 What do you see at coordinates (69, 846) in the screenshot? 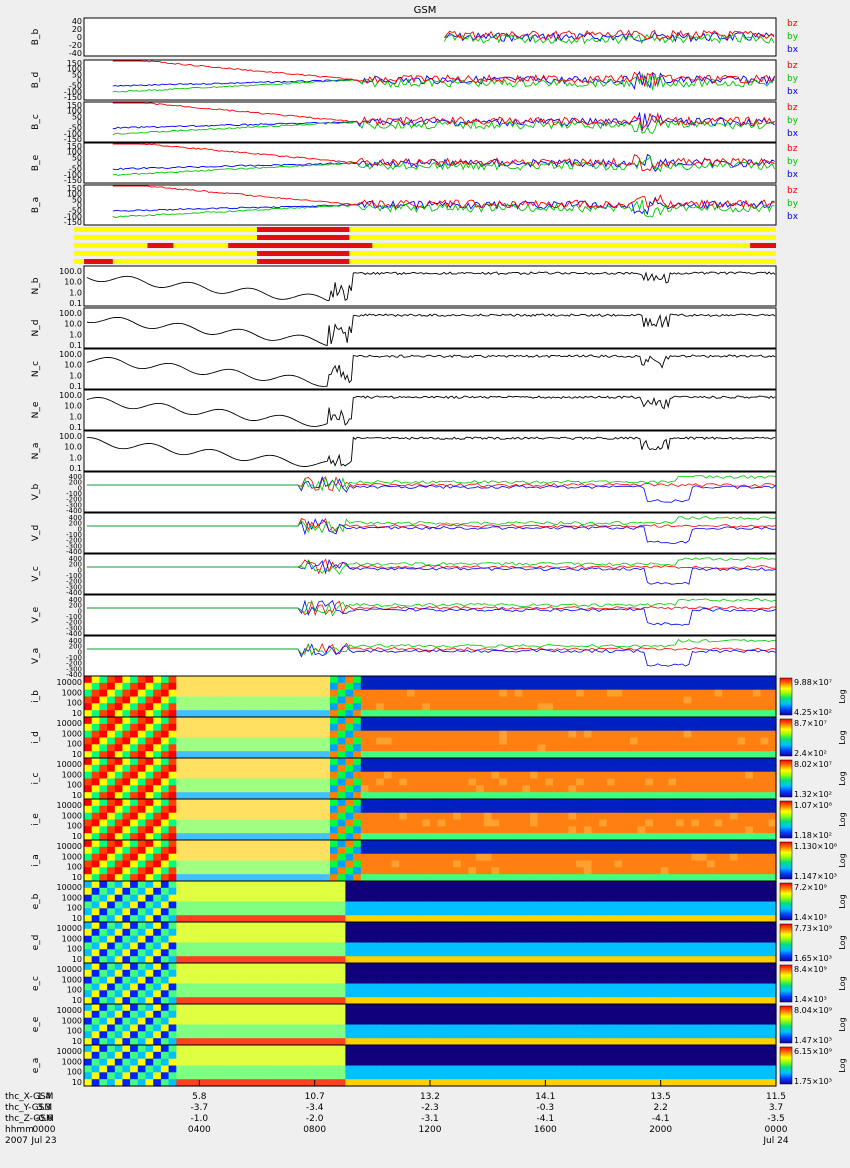
I see `y-tick-label: 10000` at bounding box center [69, 846].